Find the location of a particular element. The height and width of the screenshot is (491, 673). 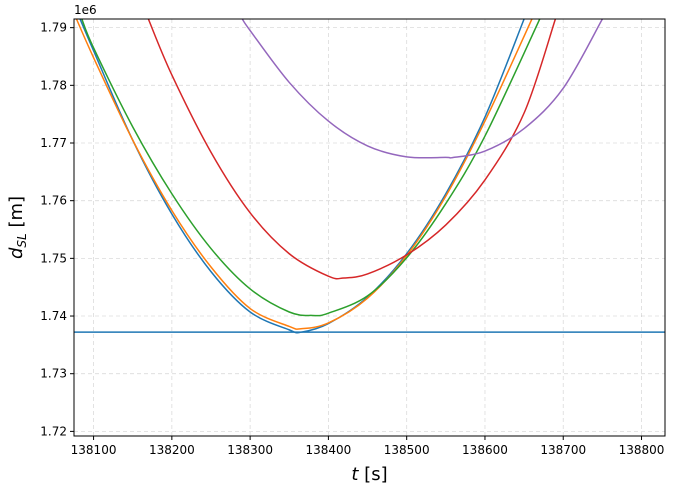

y-axis-var: d is located at coordinates (16, 253).